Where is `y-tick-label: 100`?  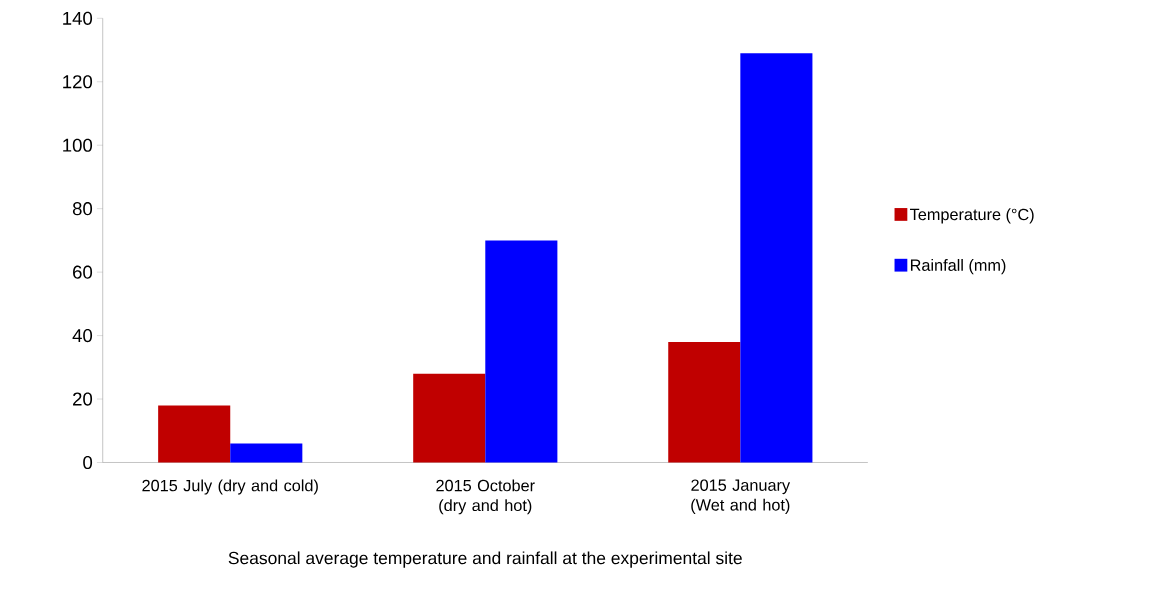 y-tick-label: 100 is located at coordinates (78, 145).